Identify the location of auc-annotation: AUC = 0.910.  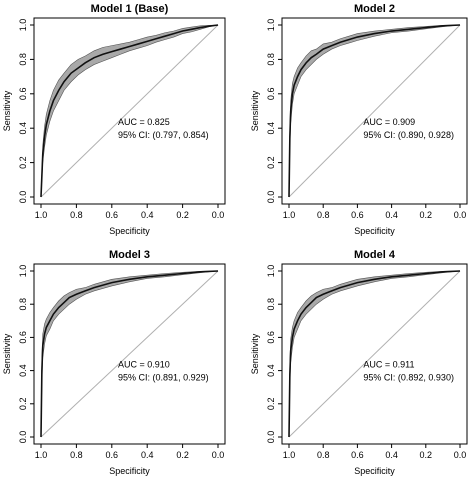
(144, 365).